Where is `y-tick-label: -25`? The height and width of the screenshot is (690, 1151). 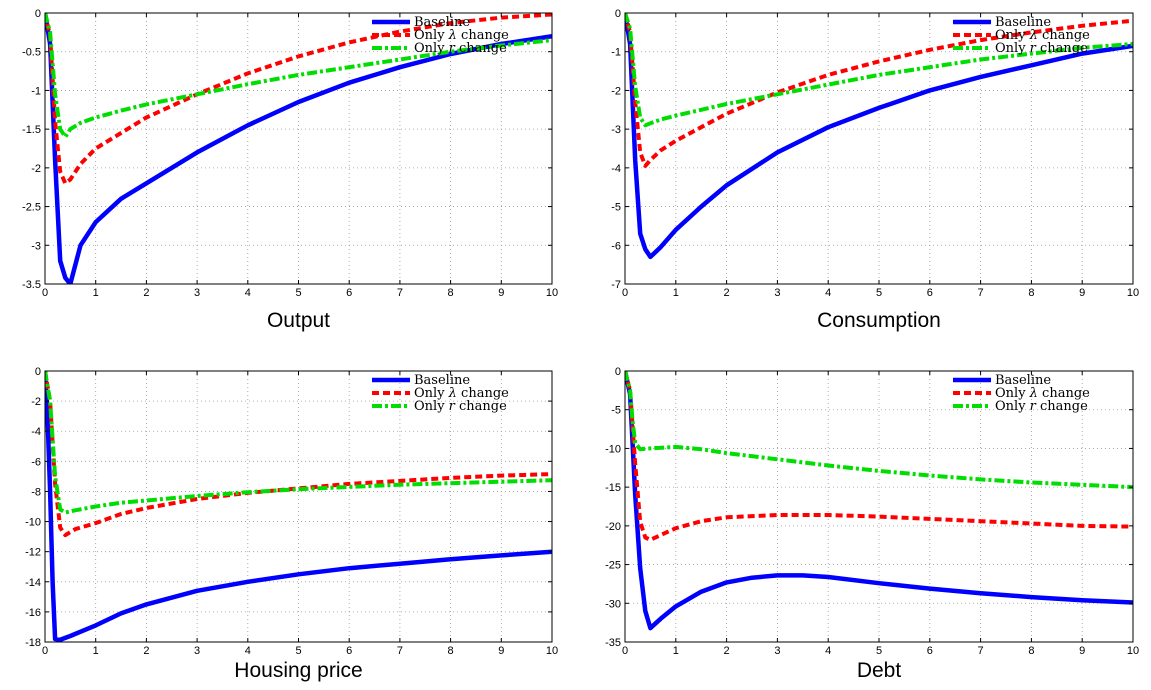
y-tick-label: -25 is located at coordinates (613, 566).